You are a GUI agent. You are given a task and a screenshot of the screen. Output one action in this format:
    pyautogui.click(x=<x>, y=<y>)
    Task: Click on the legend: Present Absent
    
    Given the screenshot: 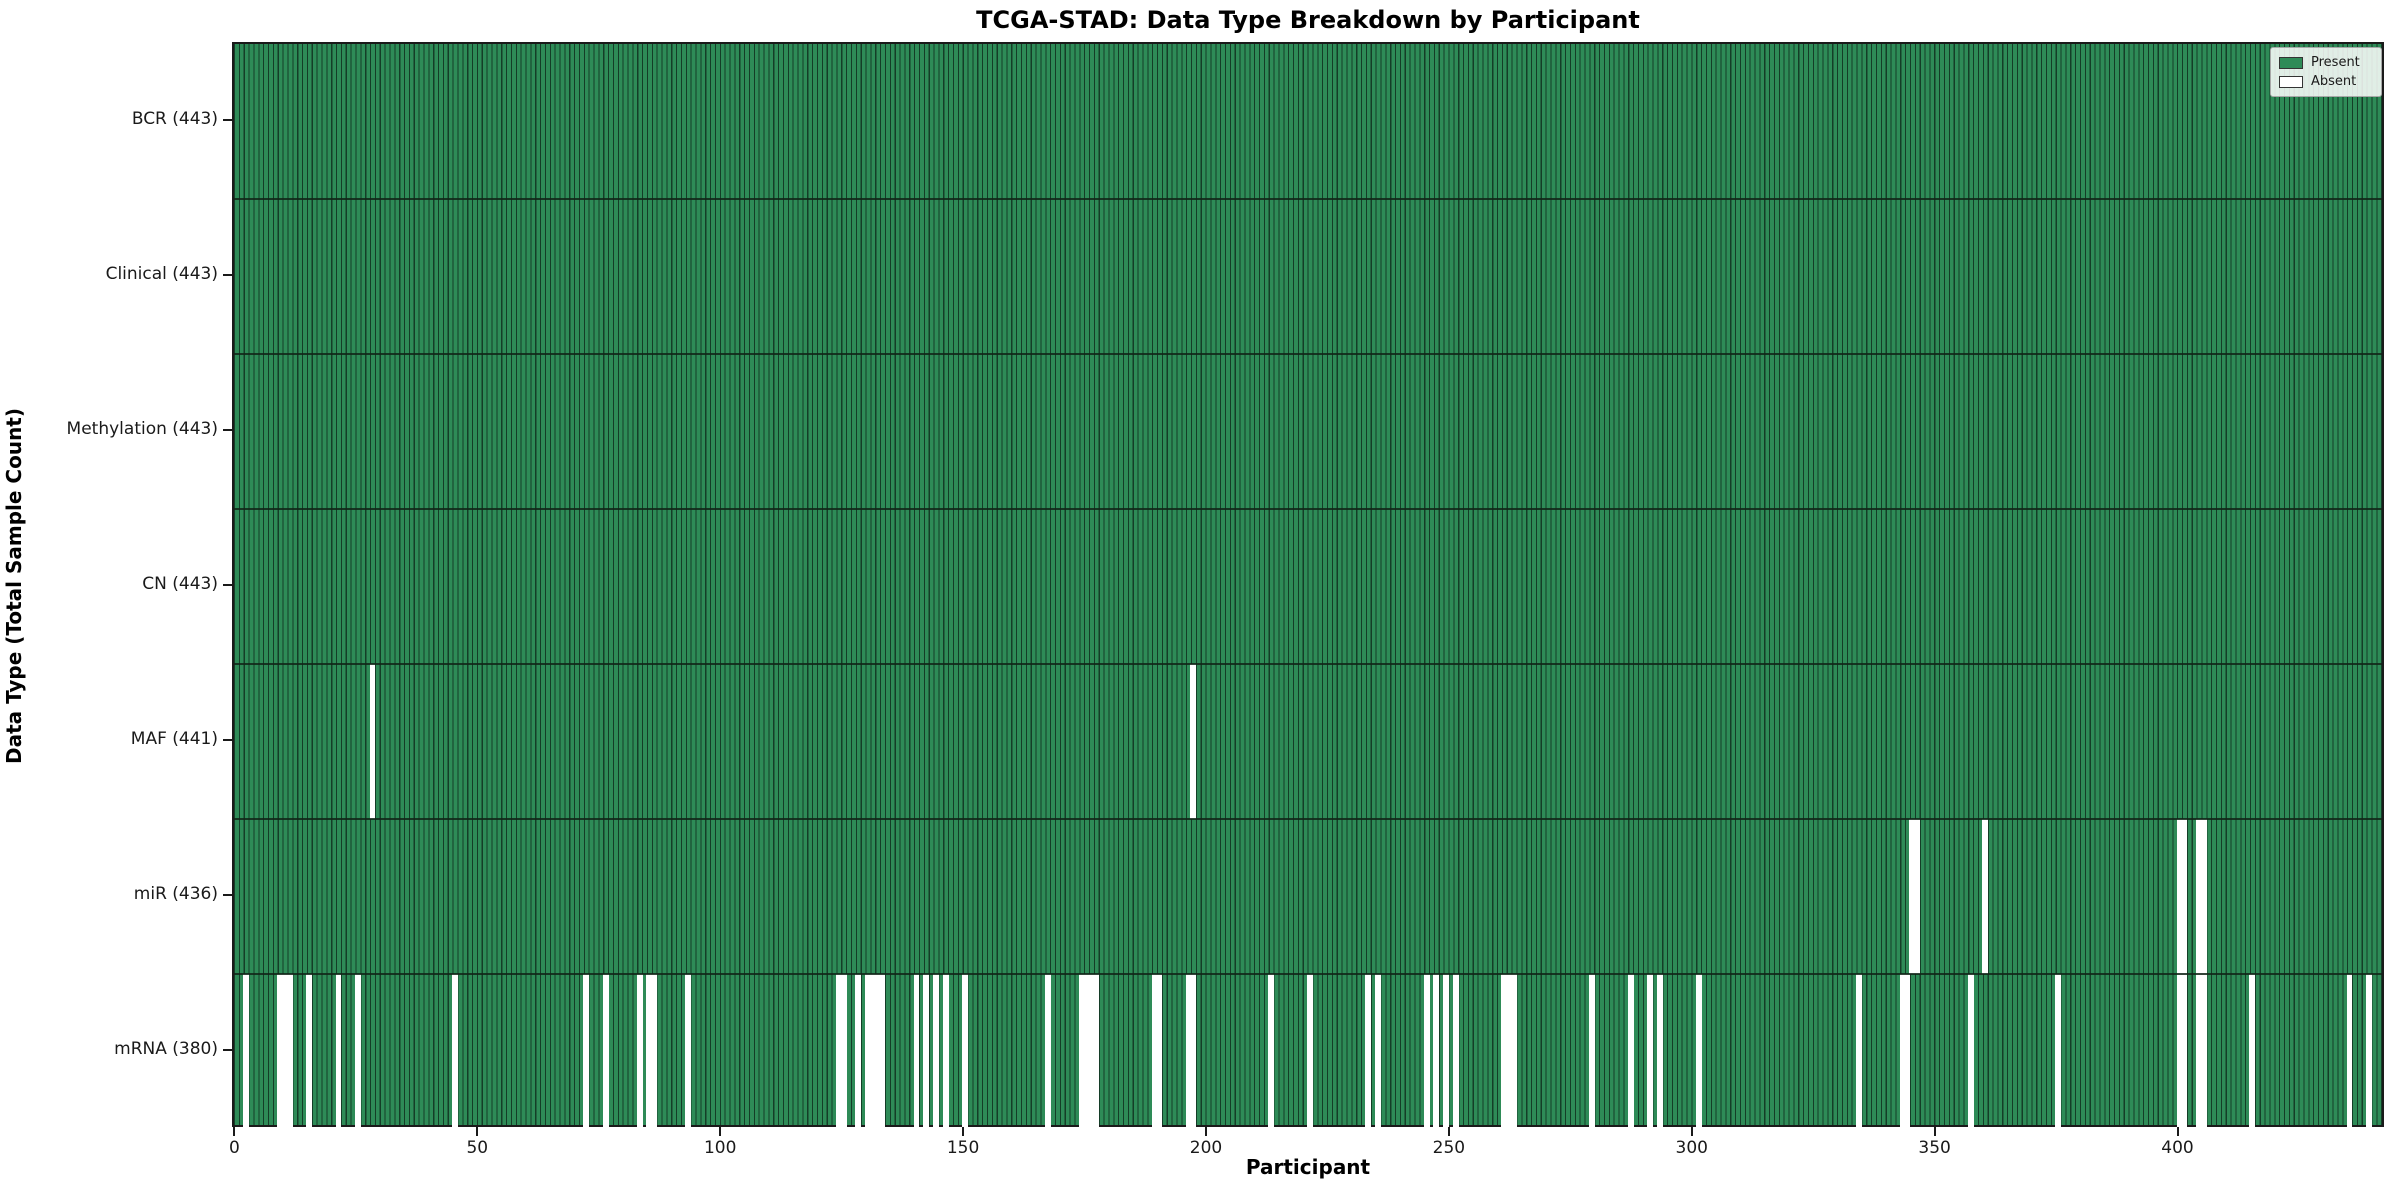 What is the action you would take?
    pyautogui.click(x=2326, y=72)
    